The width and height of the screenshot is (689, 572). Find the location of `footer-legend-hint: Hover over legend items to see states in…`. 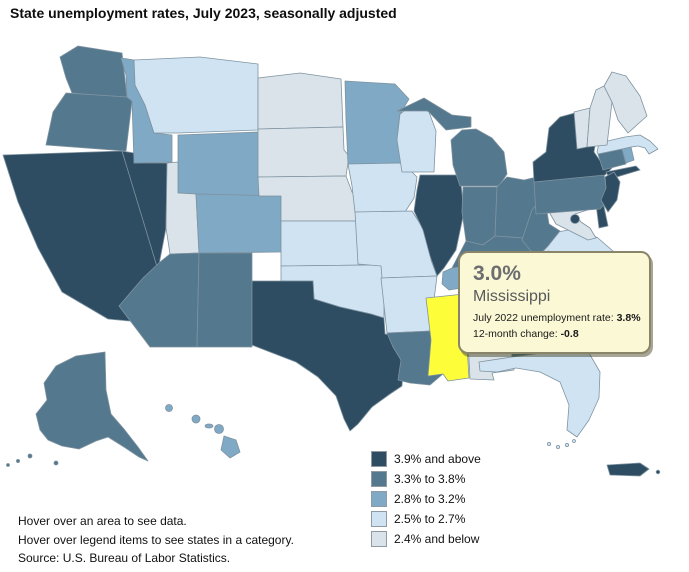

footer-legend-hint: Hover over legend items to see states in… is located at coordinates (156, 539).